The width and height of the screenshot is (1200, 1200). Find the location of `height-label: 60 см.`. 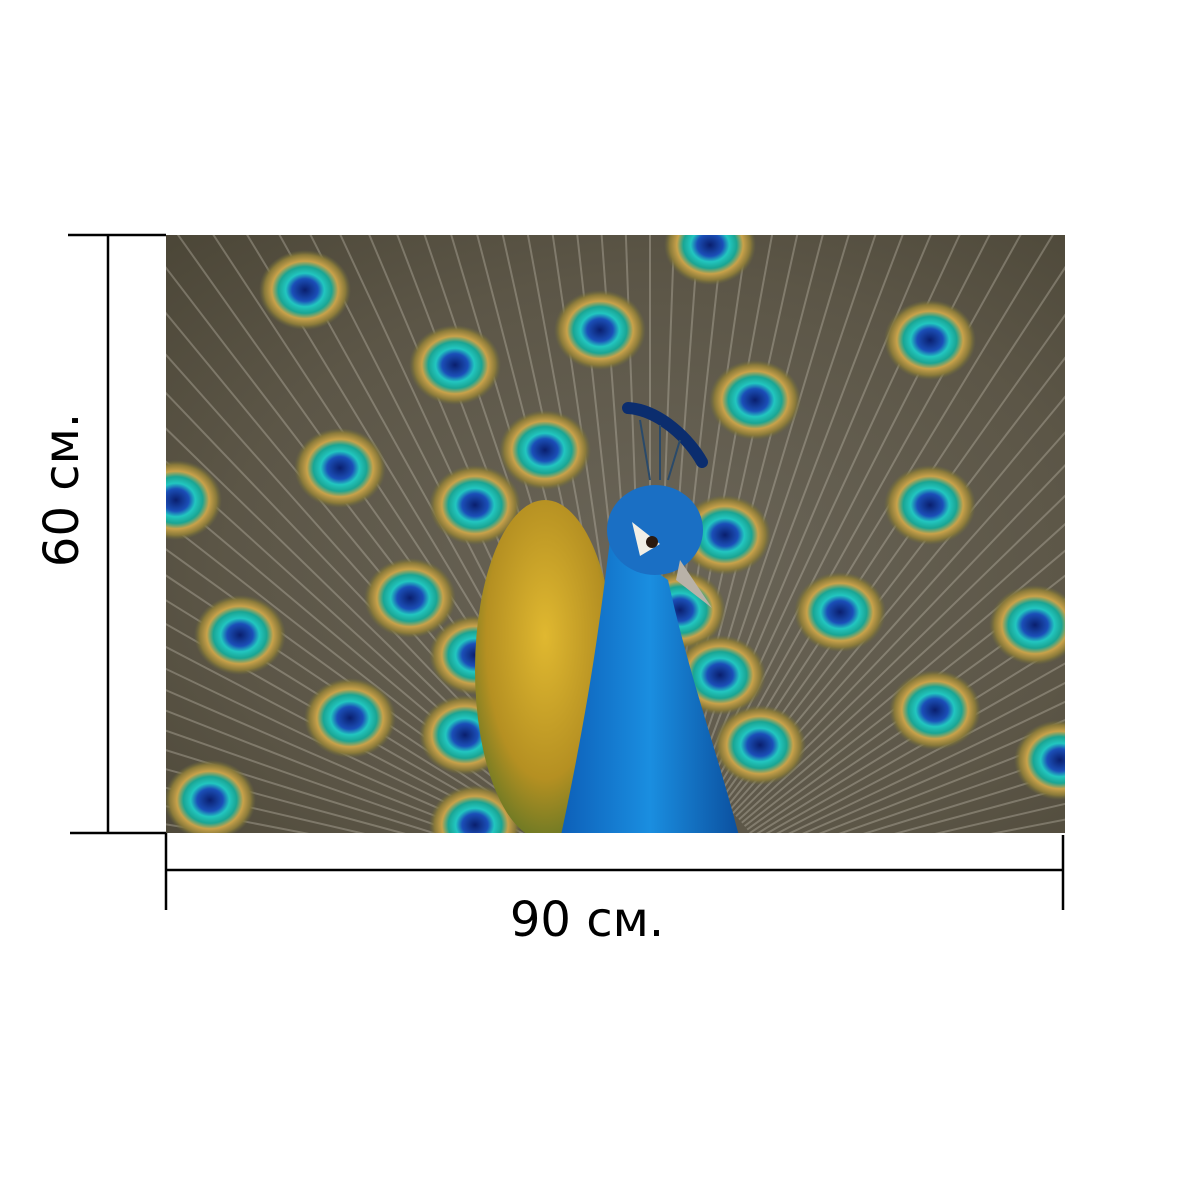

height-label: 60 см. is located at coordinates (62, 490).